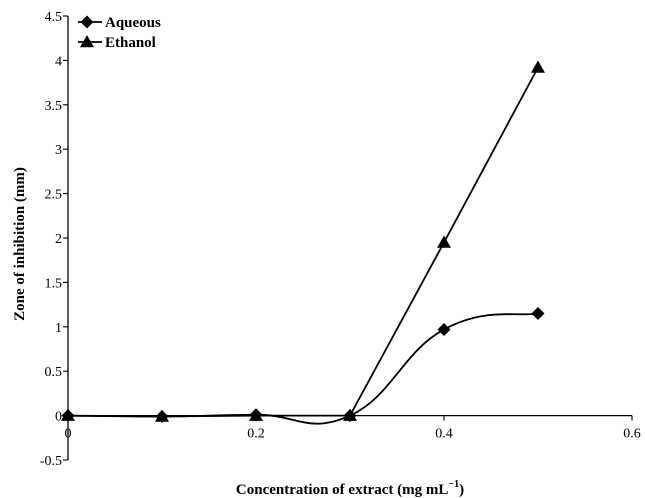 This screenshot has width=645, height=498. I want to click on y-tick-label: 3.5, so click(54, 106).